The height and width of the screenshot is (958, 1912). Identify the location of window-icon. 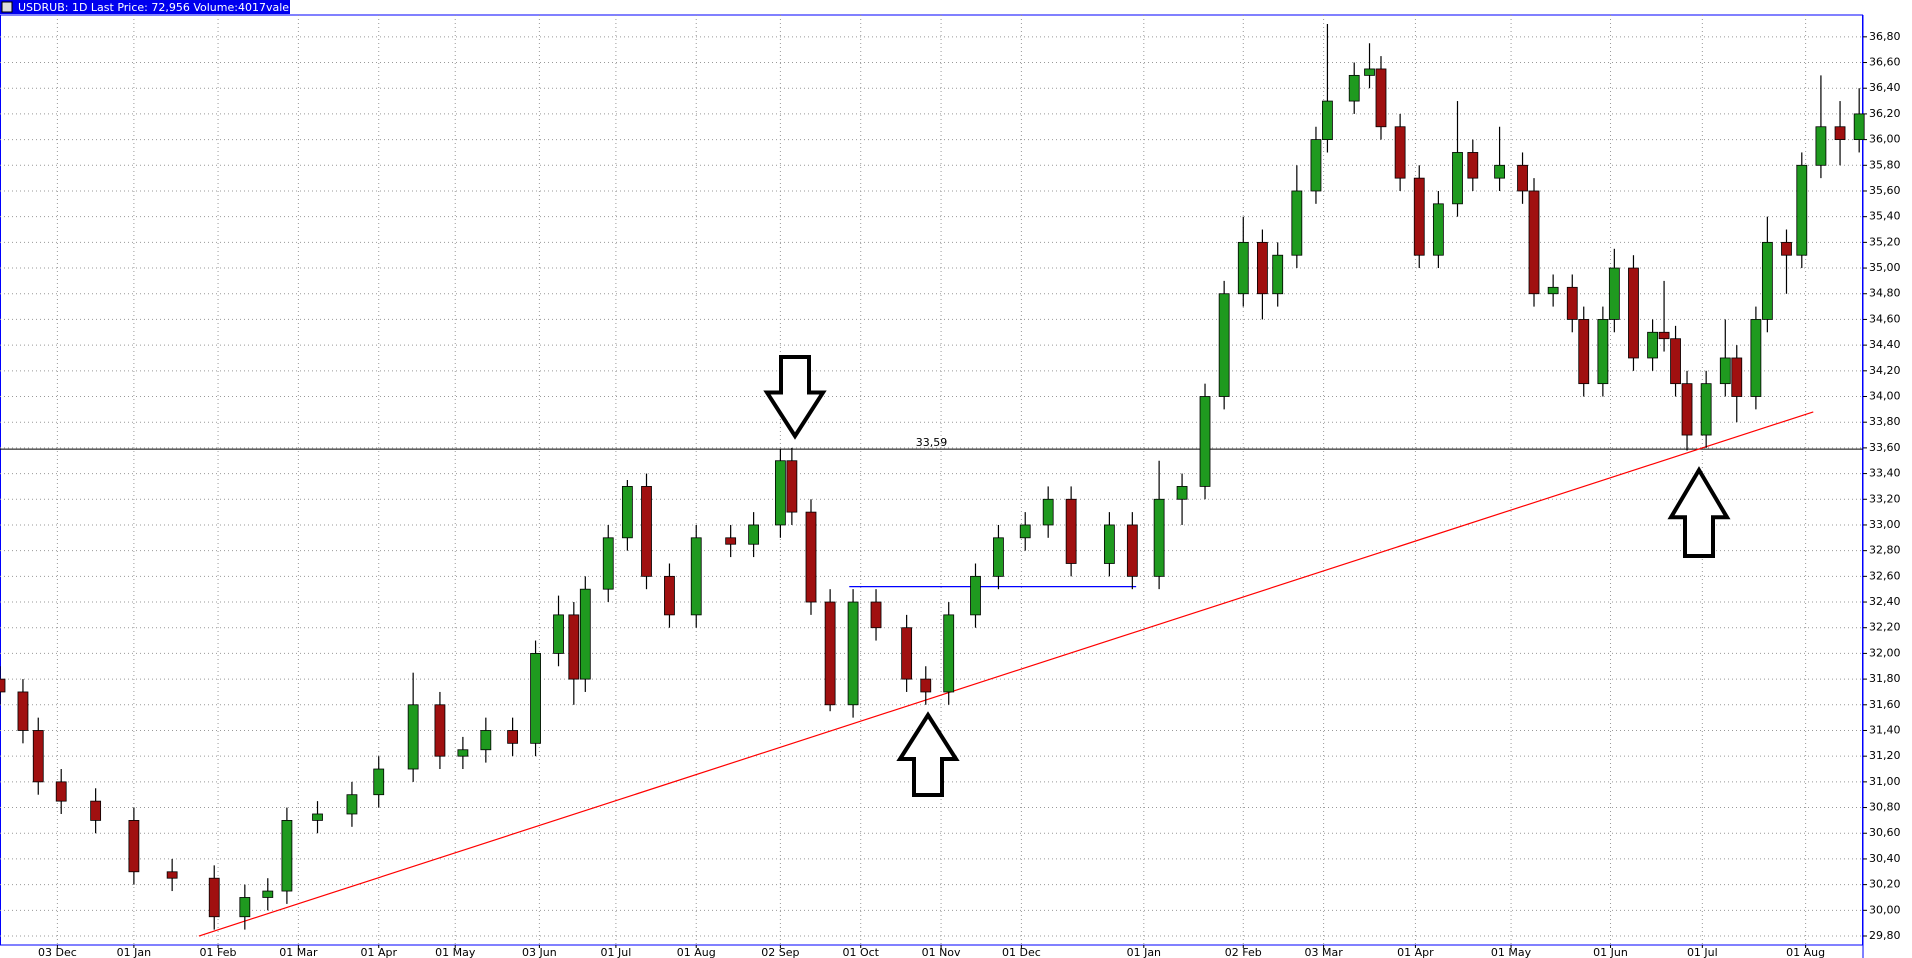
(7, 7).